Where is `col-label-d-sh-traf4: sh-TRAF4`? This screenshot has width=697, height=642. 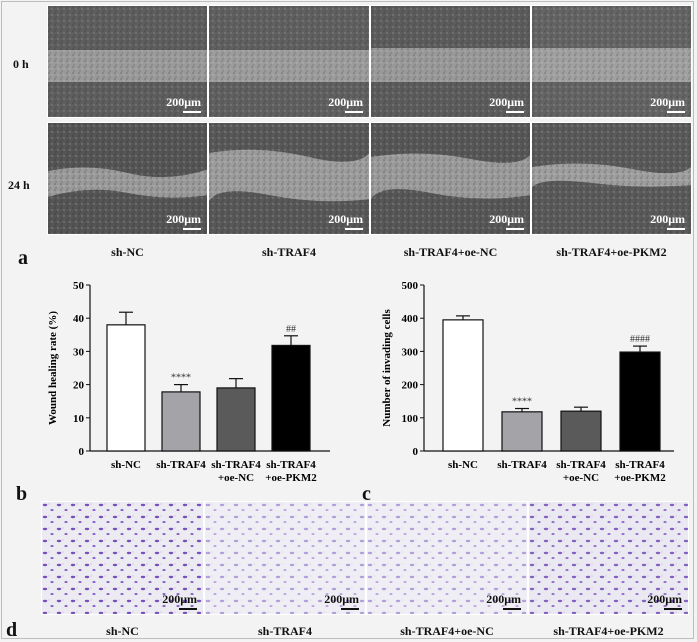 col-label-d-sh-traf4: sh-TRAF4 is located at coordinates (284, 631).